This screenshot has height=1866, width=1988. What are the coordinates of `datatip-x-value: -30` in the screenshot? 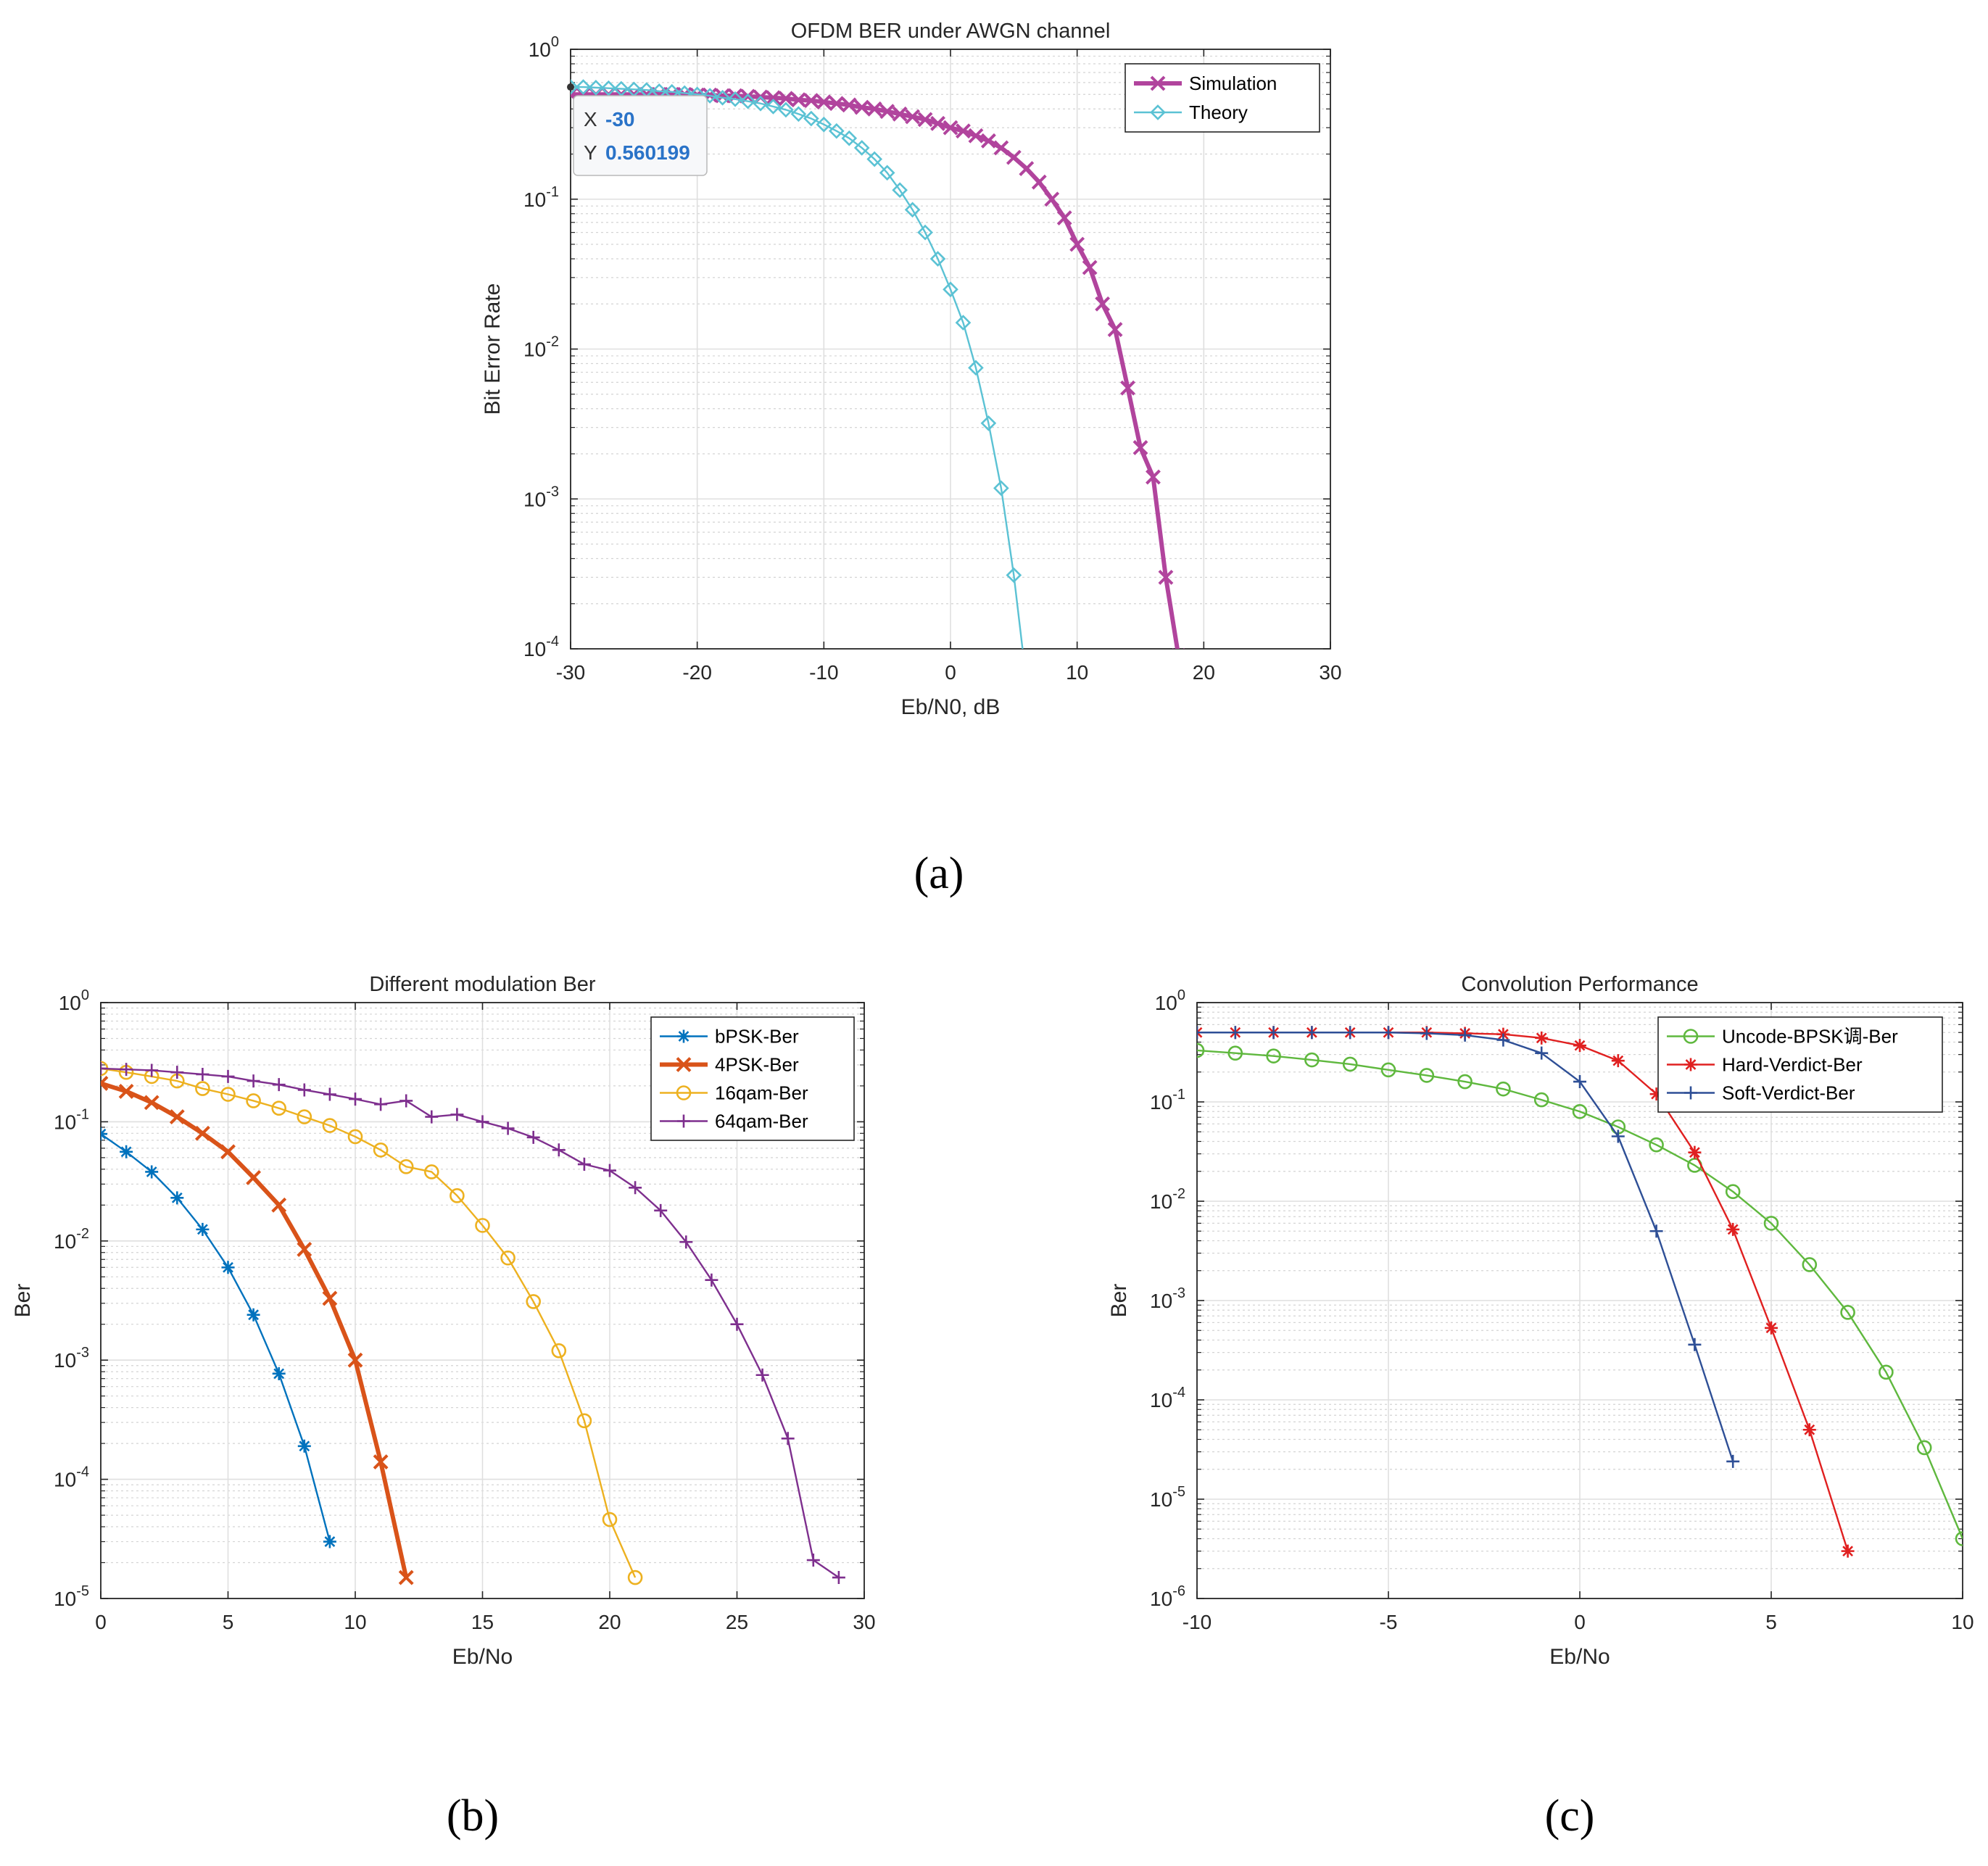 It's located at (620, 119).